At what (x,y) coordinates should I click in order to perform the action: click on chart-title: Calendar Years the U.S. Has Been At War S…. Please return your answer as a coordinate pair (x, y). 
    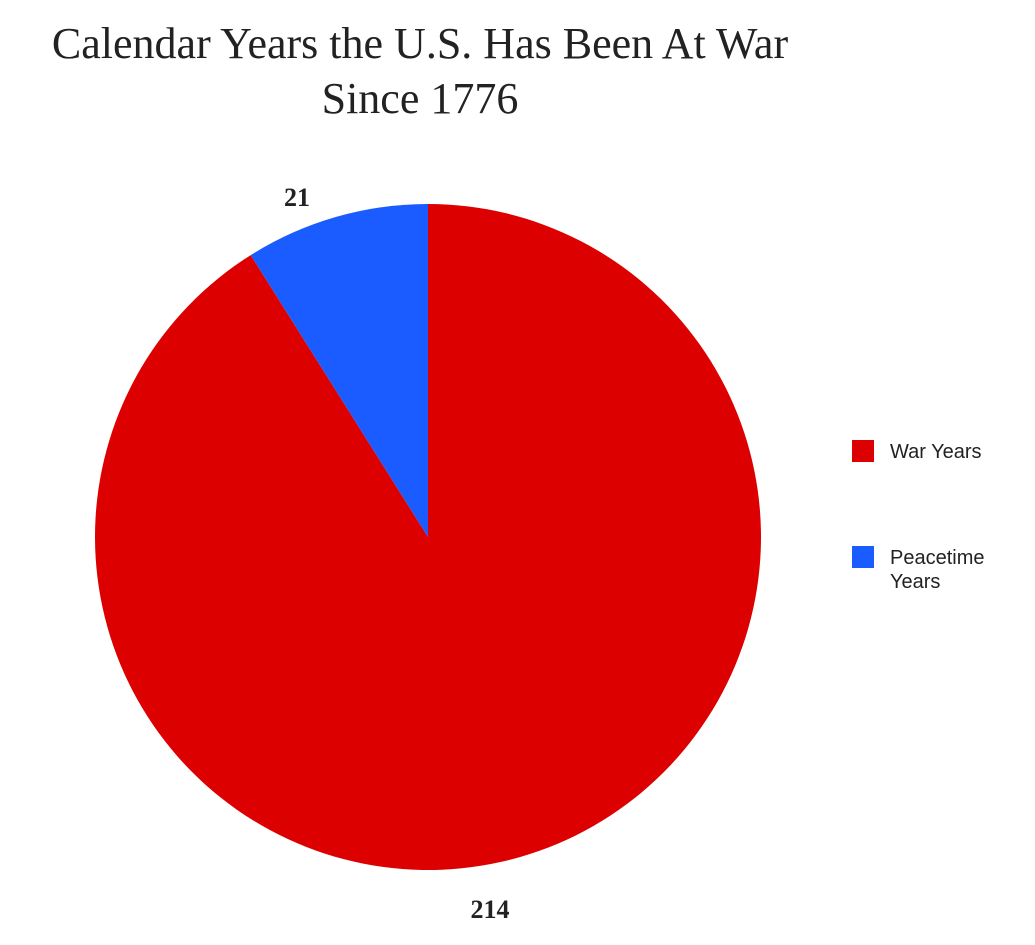
    Looking at the image, I should click on (420, 71).